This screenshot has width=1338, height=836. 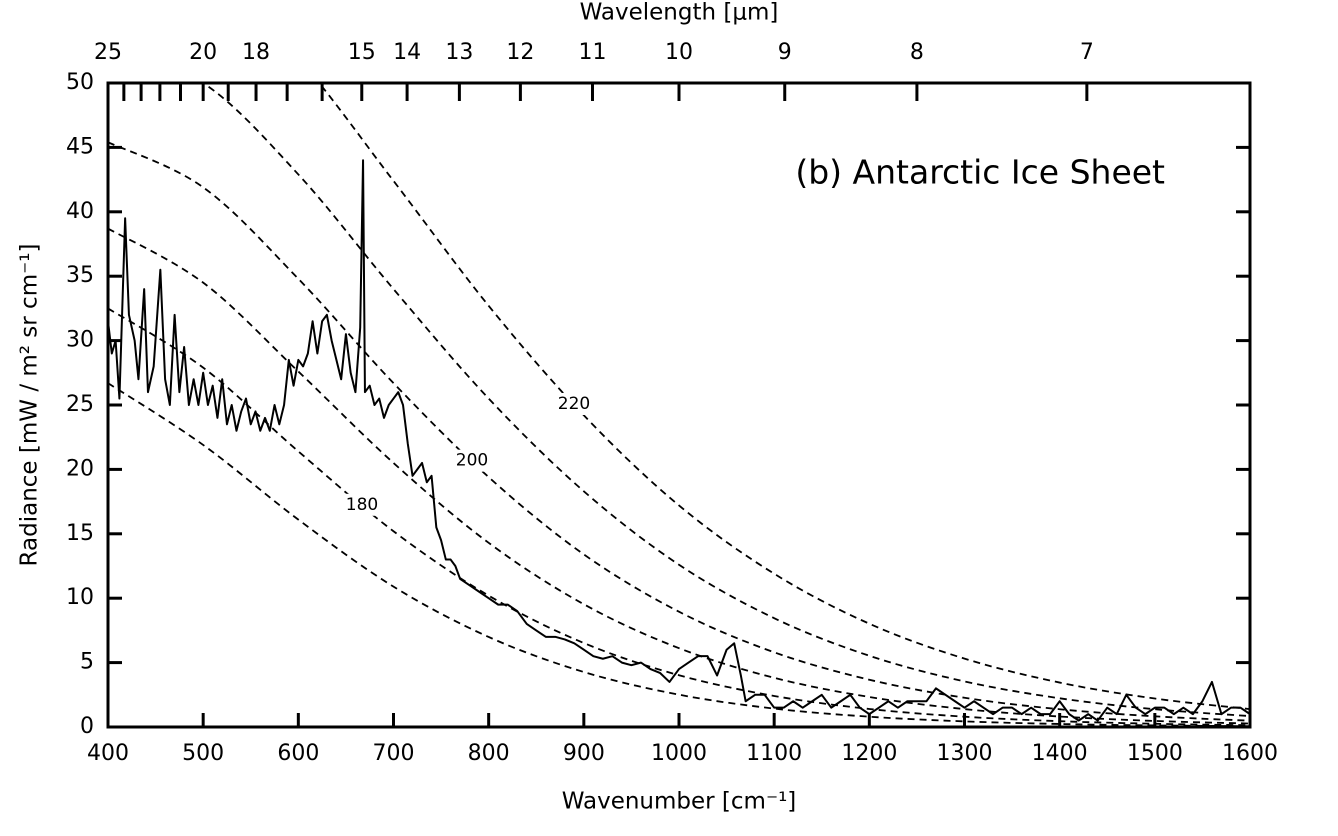 I want to click on x-tick-label: 500, so click(x=203, y=753).